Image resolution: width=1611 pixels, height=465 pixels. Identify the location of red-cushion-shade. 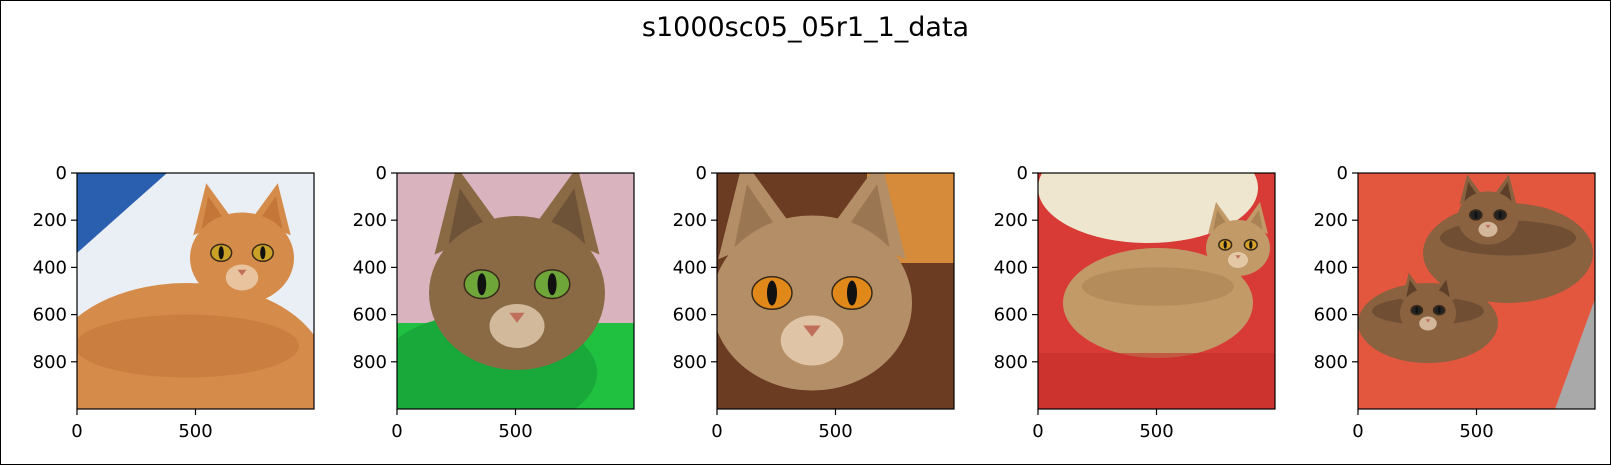
(1156, 381).